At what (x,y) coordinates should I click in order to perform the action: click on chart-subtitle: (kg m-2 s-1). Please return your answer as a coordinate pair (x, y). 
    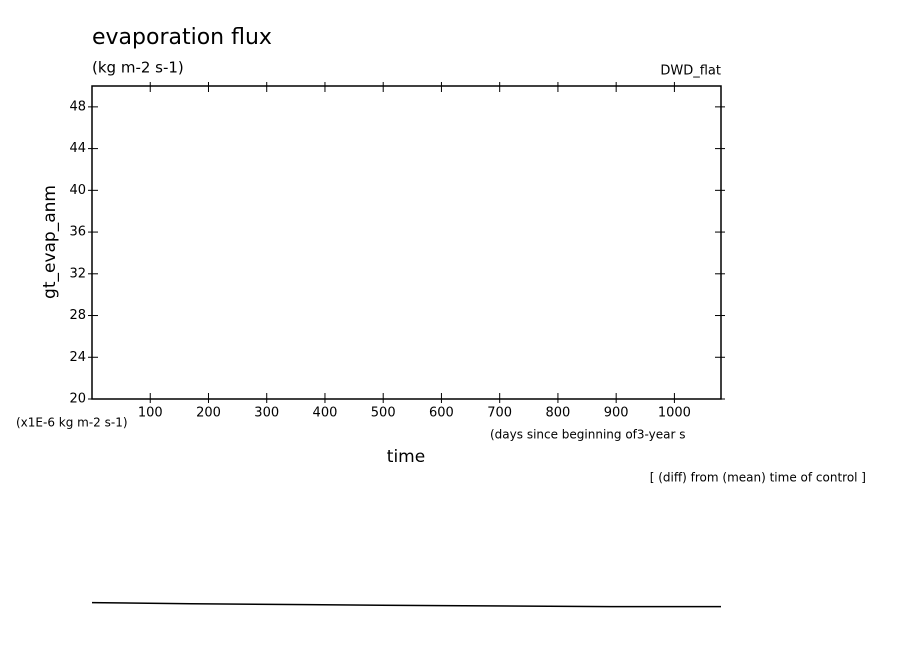
    Looking at the image, I should click on (138, 68).